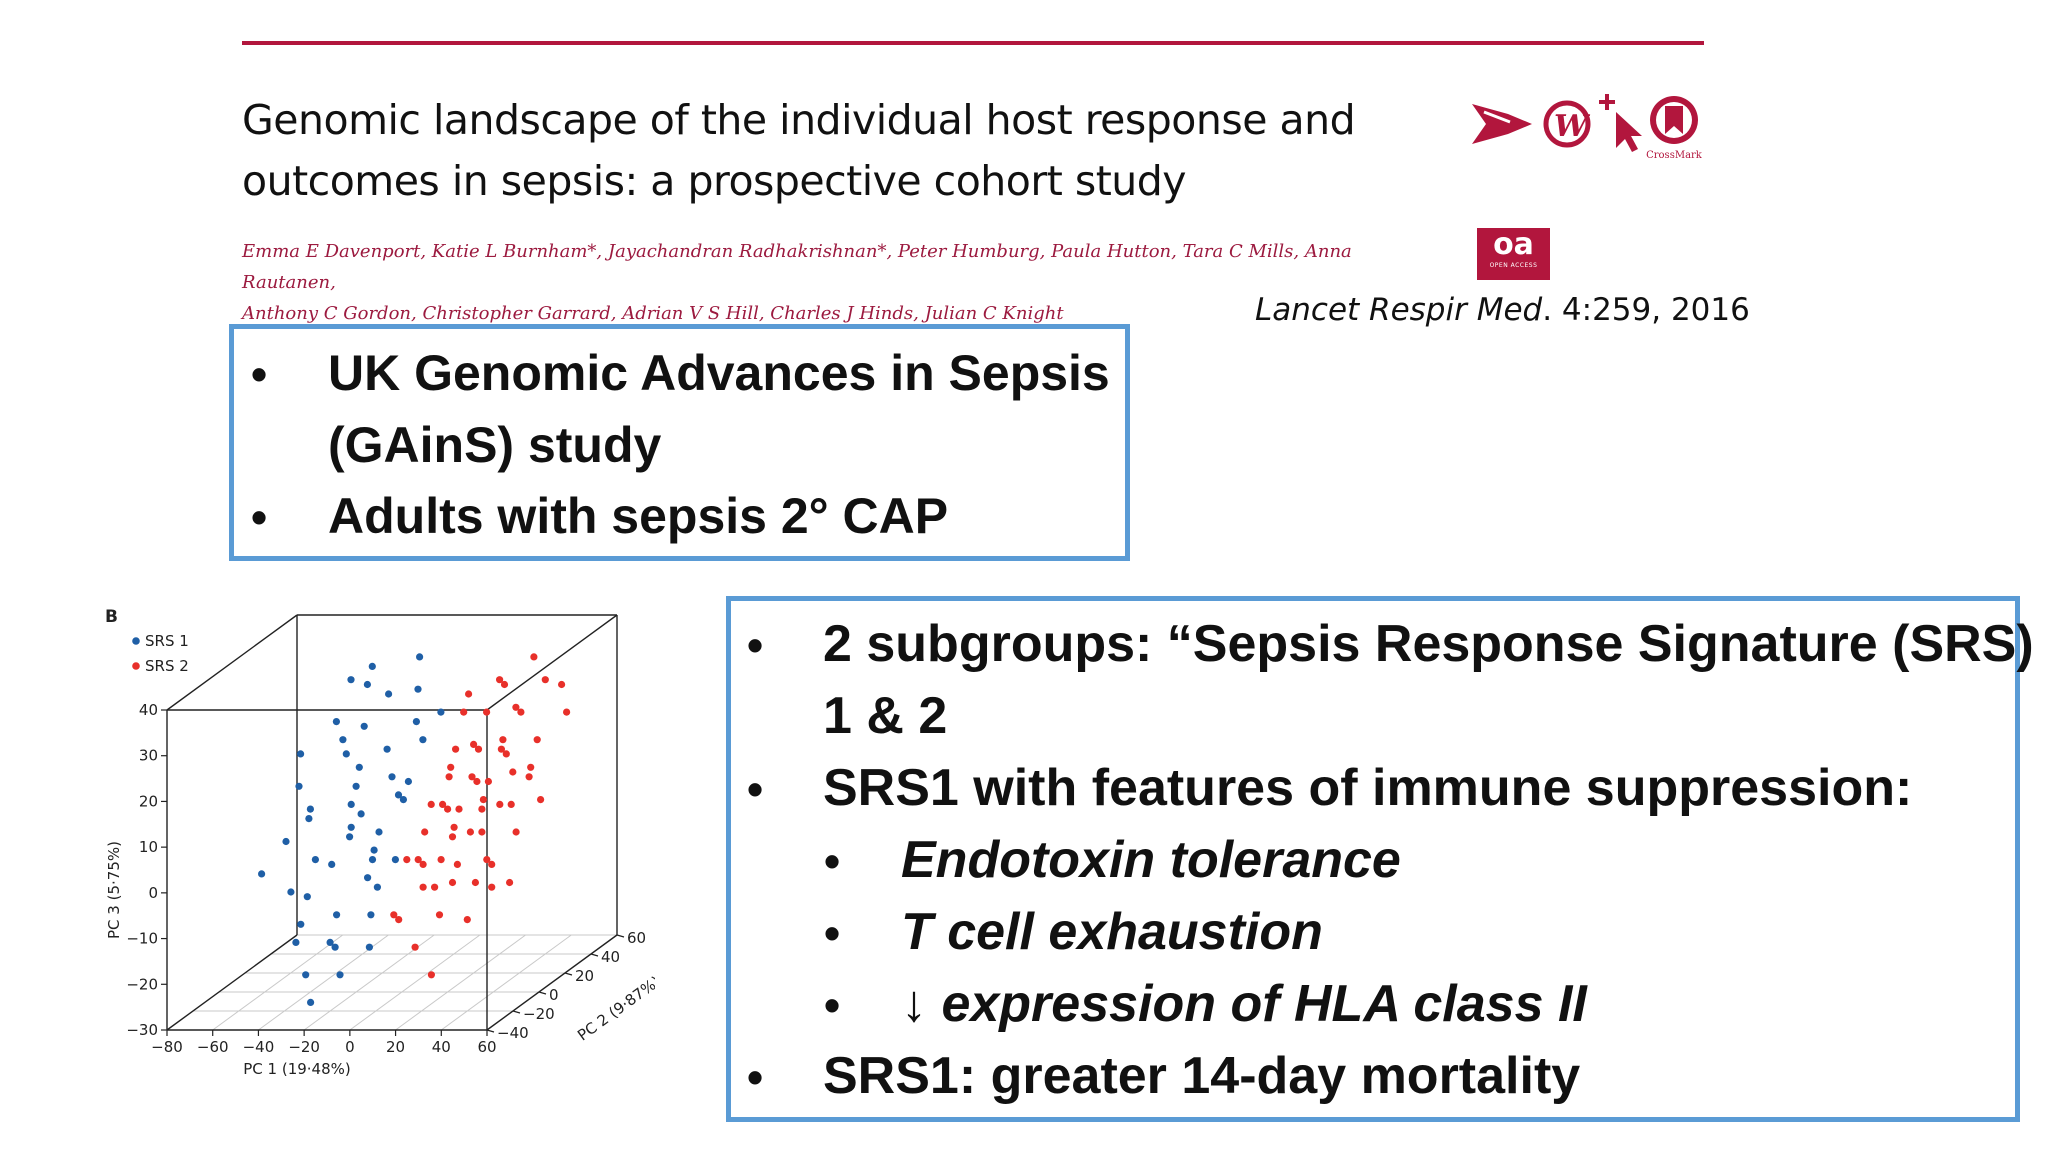 Image resolution: width=2048 pixels, height=1152 pixels. Describe the element at coordinates (297, 1069) in the screenshot. I see `x-axis-label: PC 1 (19·48%)` at that location.